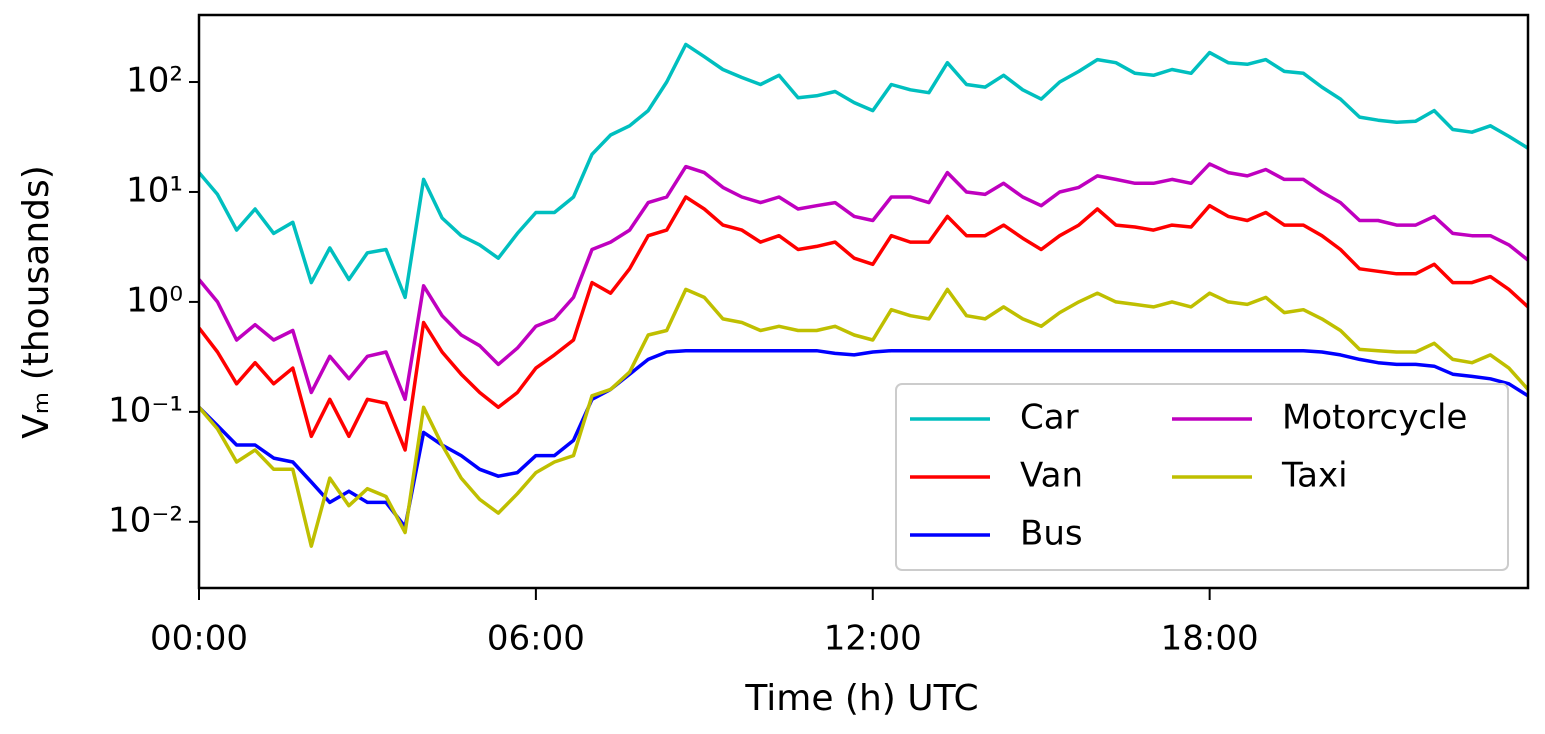  Describe the element at coordinates (861, 698) in the screenshot. I see `x-axis-label: Time (h) UTC` at that location.